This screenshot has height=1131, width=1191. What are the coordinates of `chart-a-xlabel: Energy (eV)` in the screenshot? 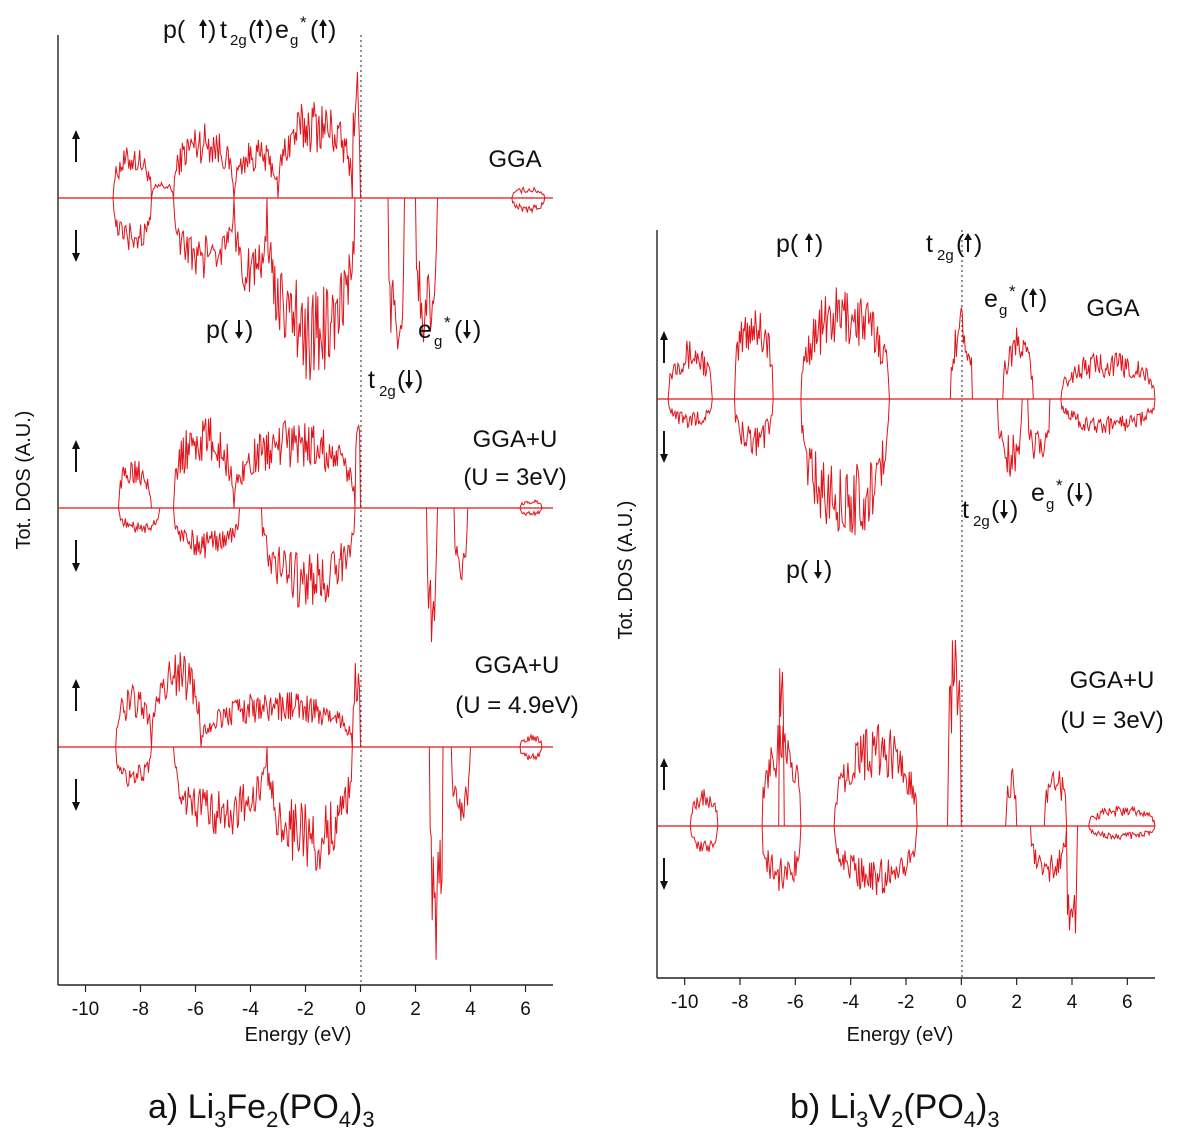 It's located at (298, 1035).